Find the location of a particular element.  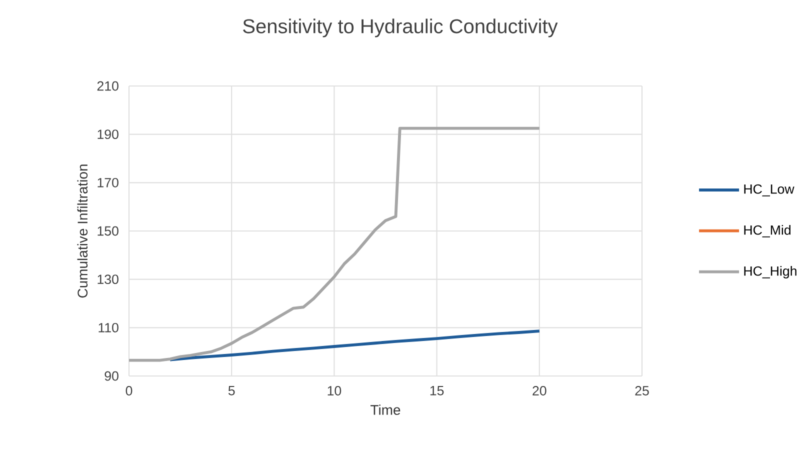

x-tick-label: 5 is located at coordinates (231, 391).